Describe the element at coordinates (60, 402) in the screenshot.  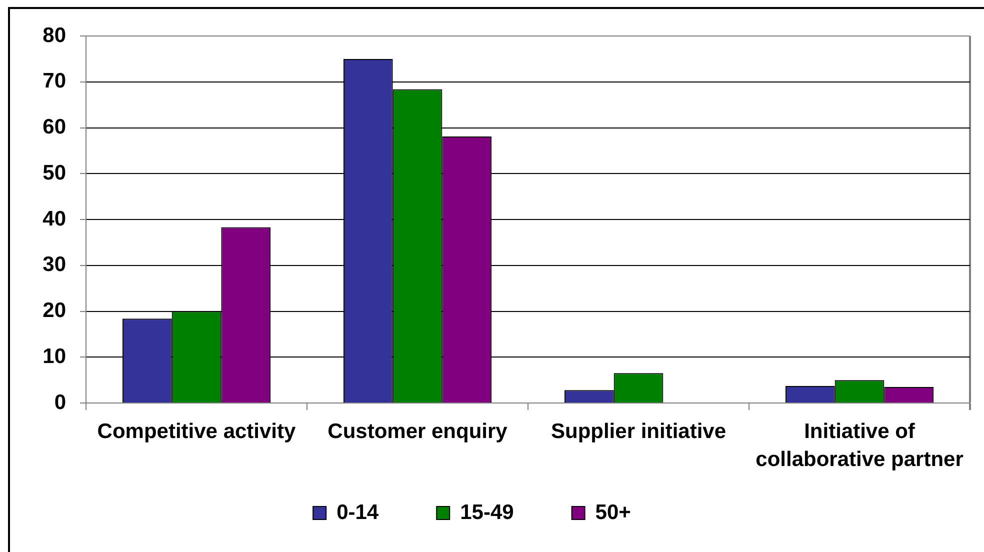
I see `y-tick-label: 0` at that location.